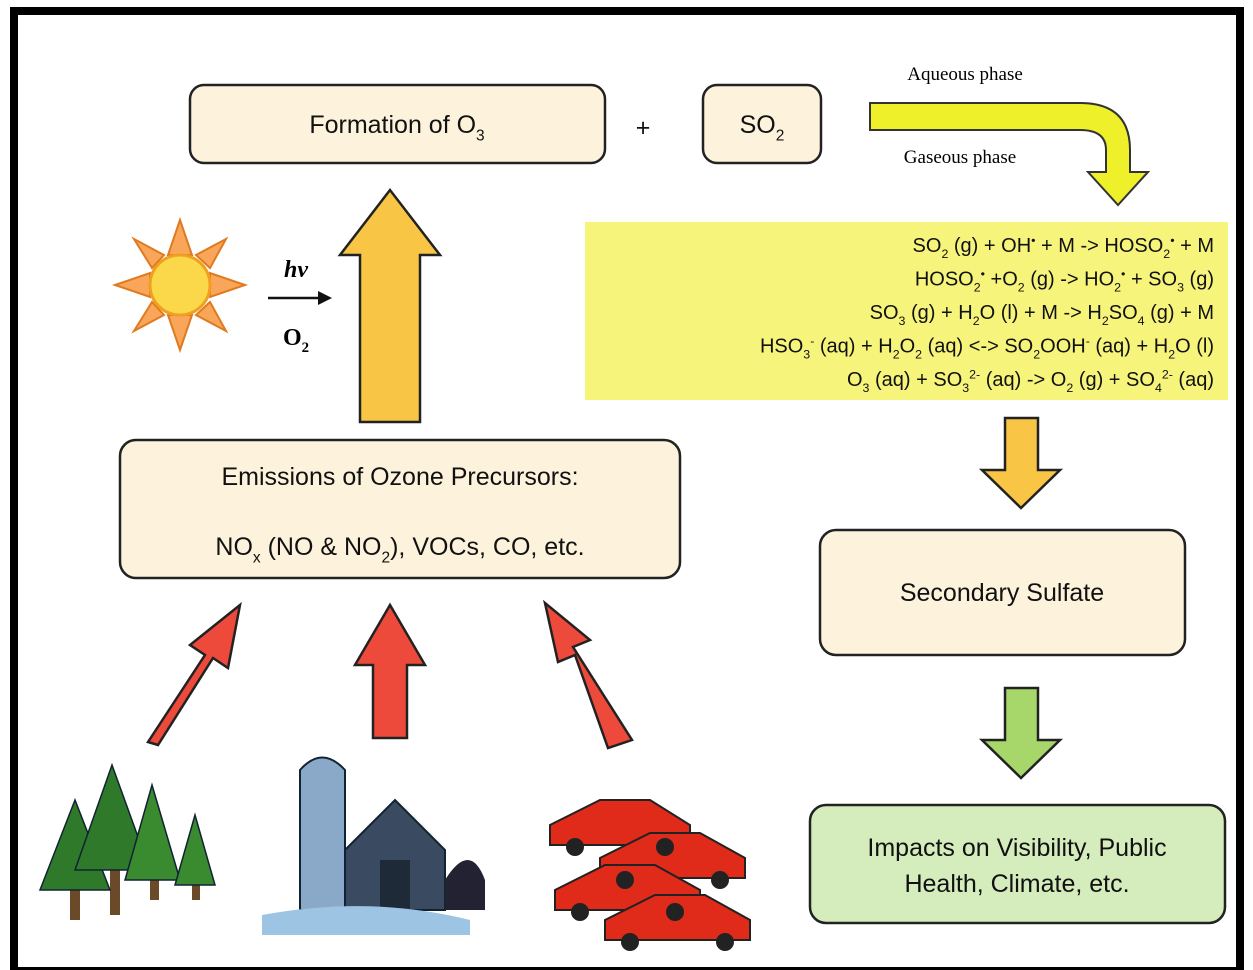 This screenshot has width=1253, height=970. What do you see at coordinates (650, 894) in the screenshot?
I see `wheels` at bounding box center [650, 894].